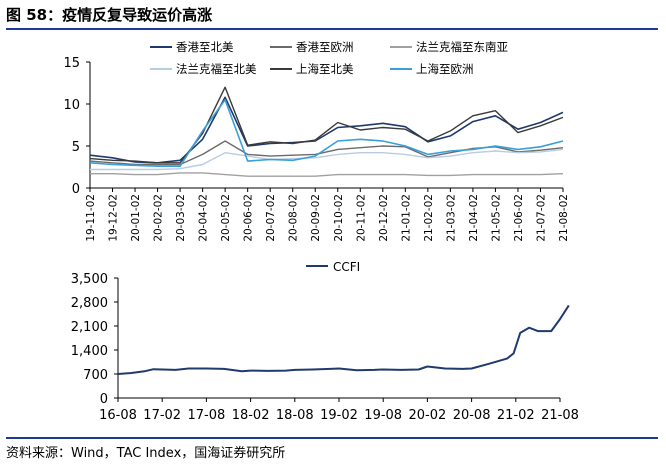 The height and width of the screenshot is (467, 666). I want to click on x-tick-label: 20-08, so click(472, 415).